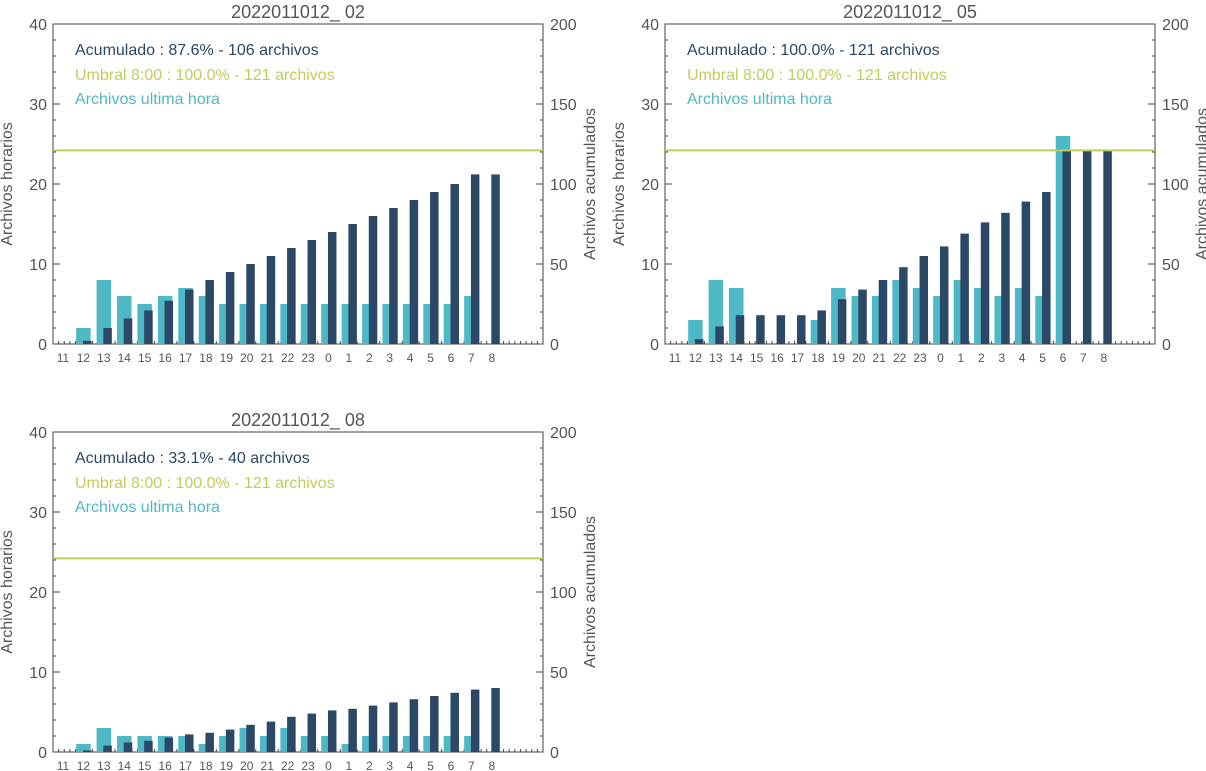 The height and width of the screenshot is (771, 1206). Describe the element at coordinates (197, 50) in the screenshot. I see `legend-acumulado: Acumulado : 87.6% - 106 archivos` at that location.